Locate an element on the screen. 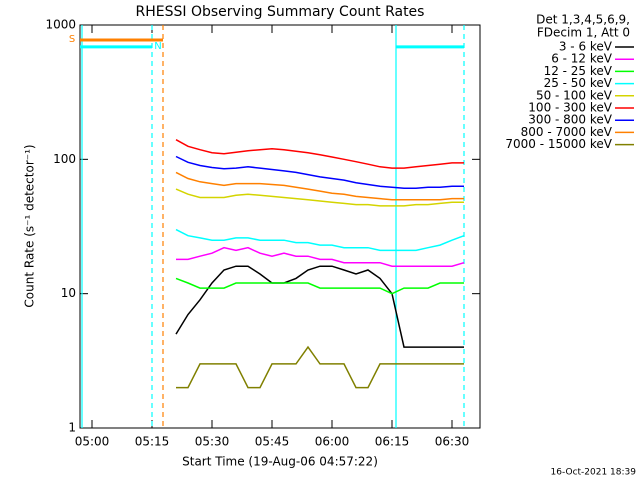 The width and height of the screenshot is (640, 480). x-tick-label: 06:00 is located at coordinates (332, 442).